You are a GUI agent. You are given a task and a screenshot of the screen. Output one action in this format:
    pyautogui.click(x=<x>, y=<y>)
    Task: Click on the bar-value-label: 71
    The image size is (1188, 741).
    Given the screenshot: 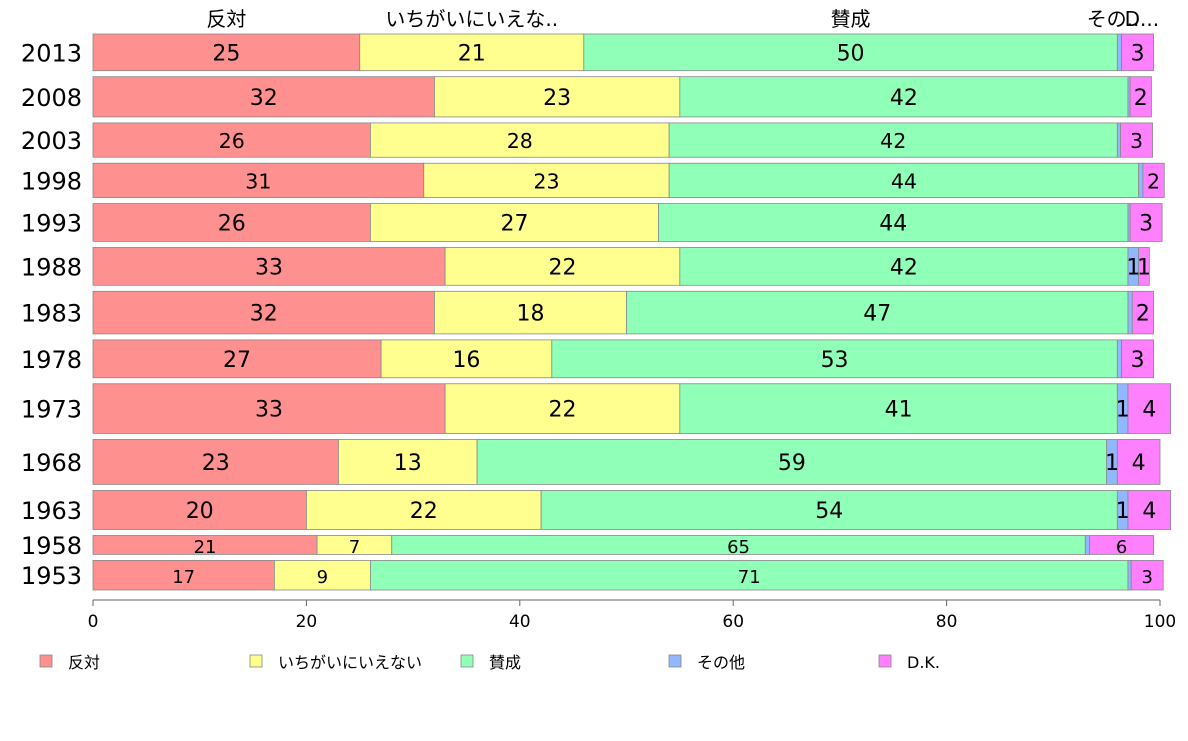 What is the action you would take?
    pyautogui.click(x=749, y=577)
    